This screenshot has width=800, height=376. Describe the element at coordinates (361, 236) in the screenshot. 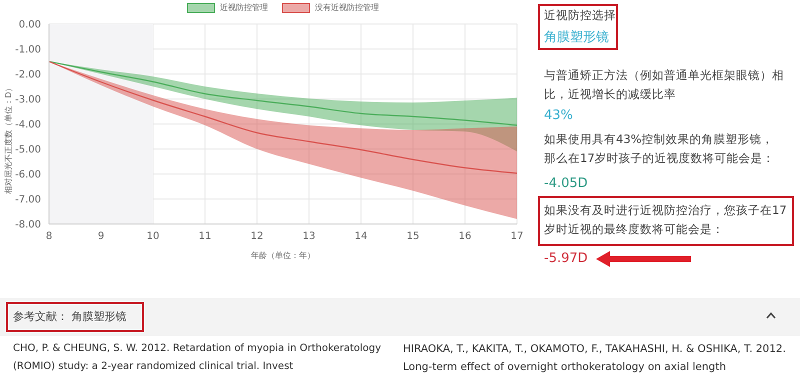

I see `x-tick-label: 14` at that location.